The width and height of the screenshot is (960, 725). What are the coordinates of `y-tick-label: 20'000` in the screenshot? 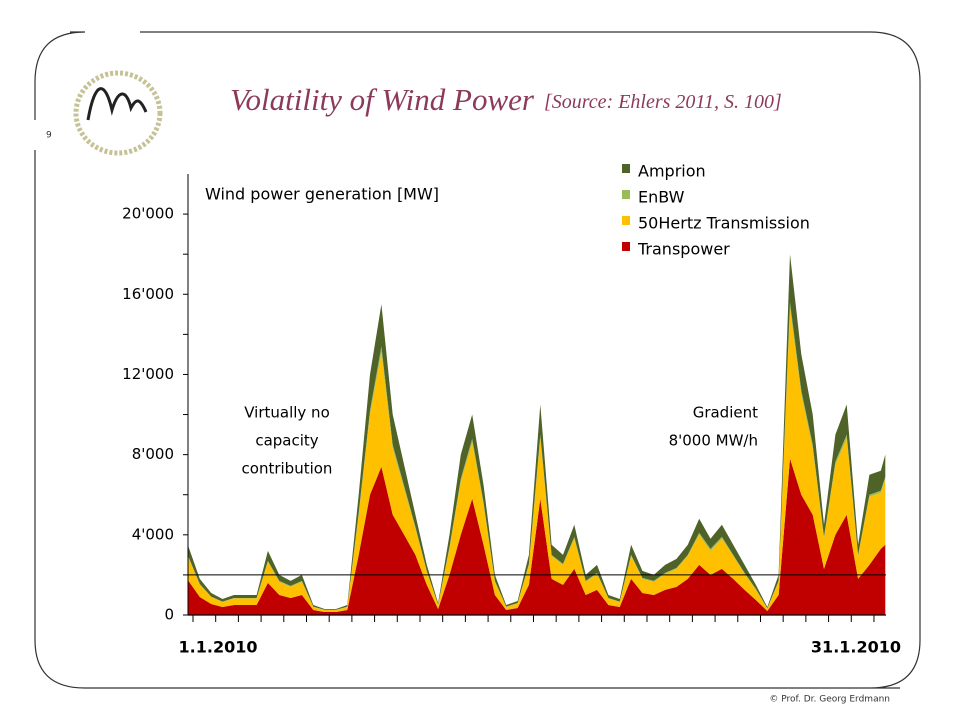 It's located at (148, 214).